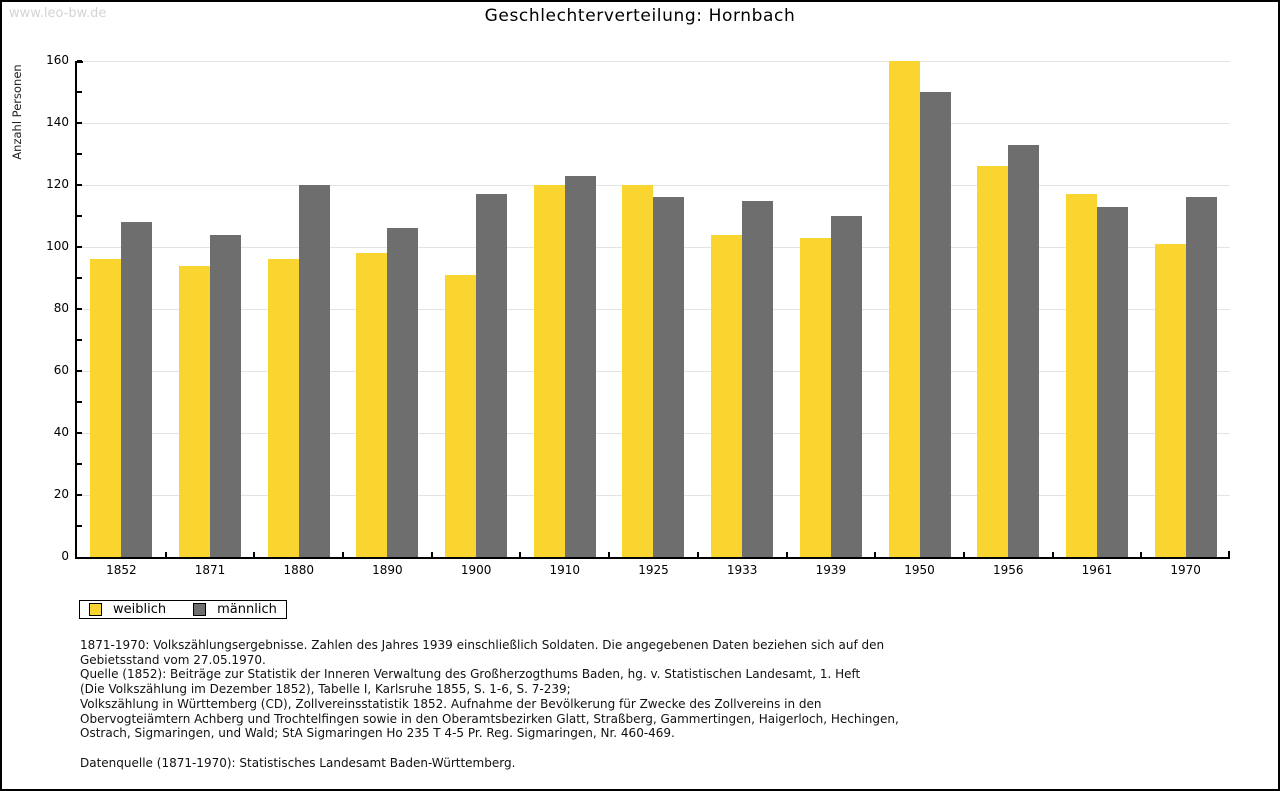  What do you see at coordinates (57, 184) in the screenshot?
I see `y-tick-label-120: 120` at bounding box center [57, 184].